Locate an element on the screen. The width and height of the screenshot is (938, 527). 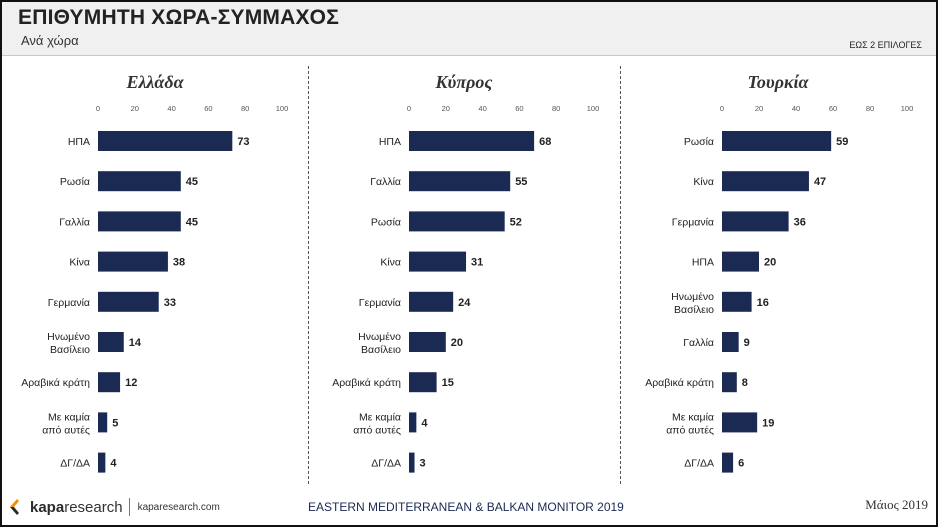
data-label: 52 is located at coordinates (516, 222).